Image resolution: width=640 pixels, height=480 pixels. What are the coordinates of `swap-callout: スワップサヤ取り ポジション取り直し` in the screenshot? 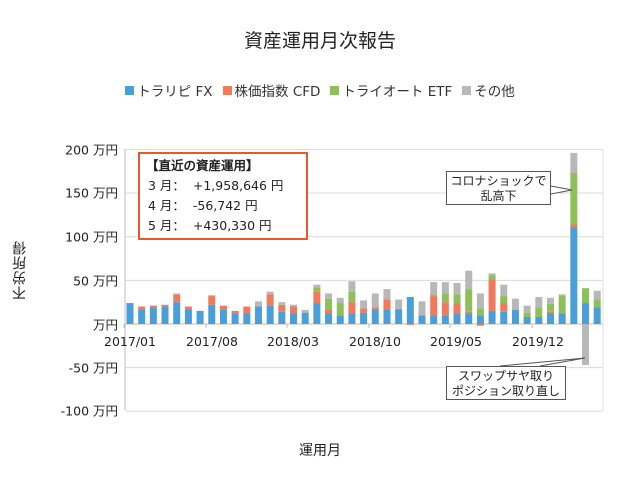 It's located at (506, 383).